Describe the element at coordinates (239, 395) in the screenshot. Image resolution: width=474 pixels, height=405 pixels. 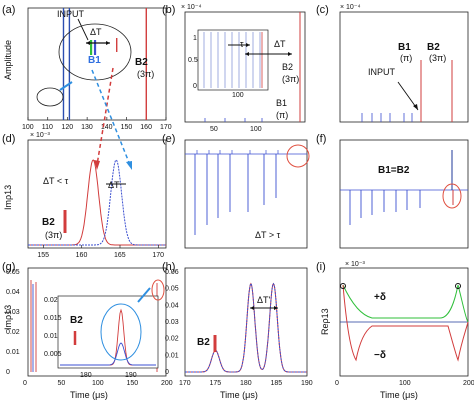
I see `xlabel-h: Time (μs)` at that location.